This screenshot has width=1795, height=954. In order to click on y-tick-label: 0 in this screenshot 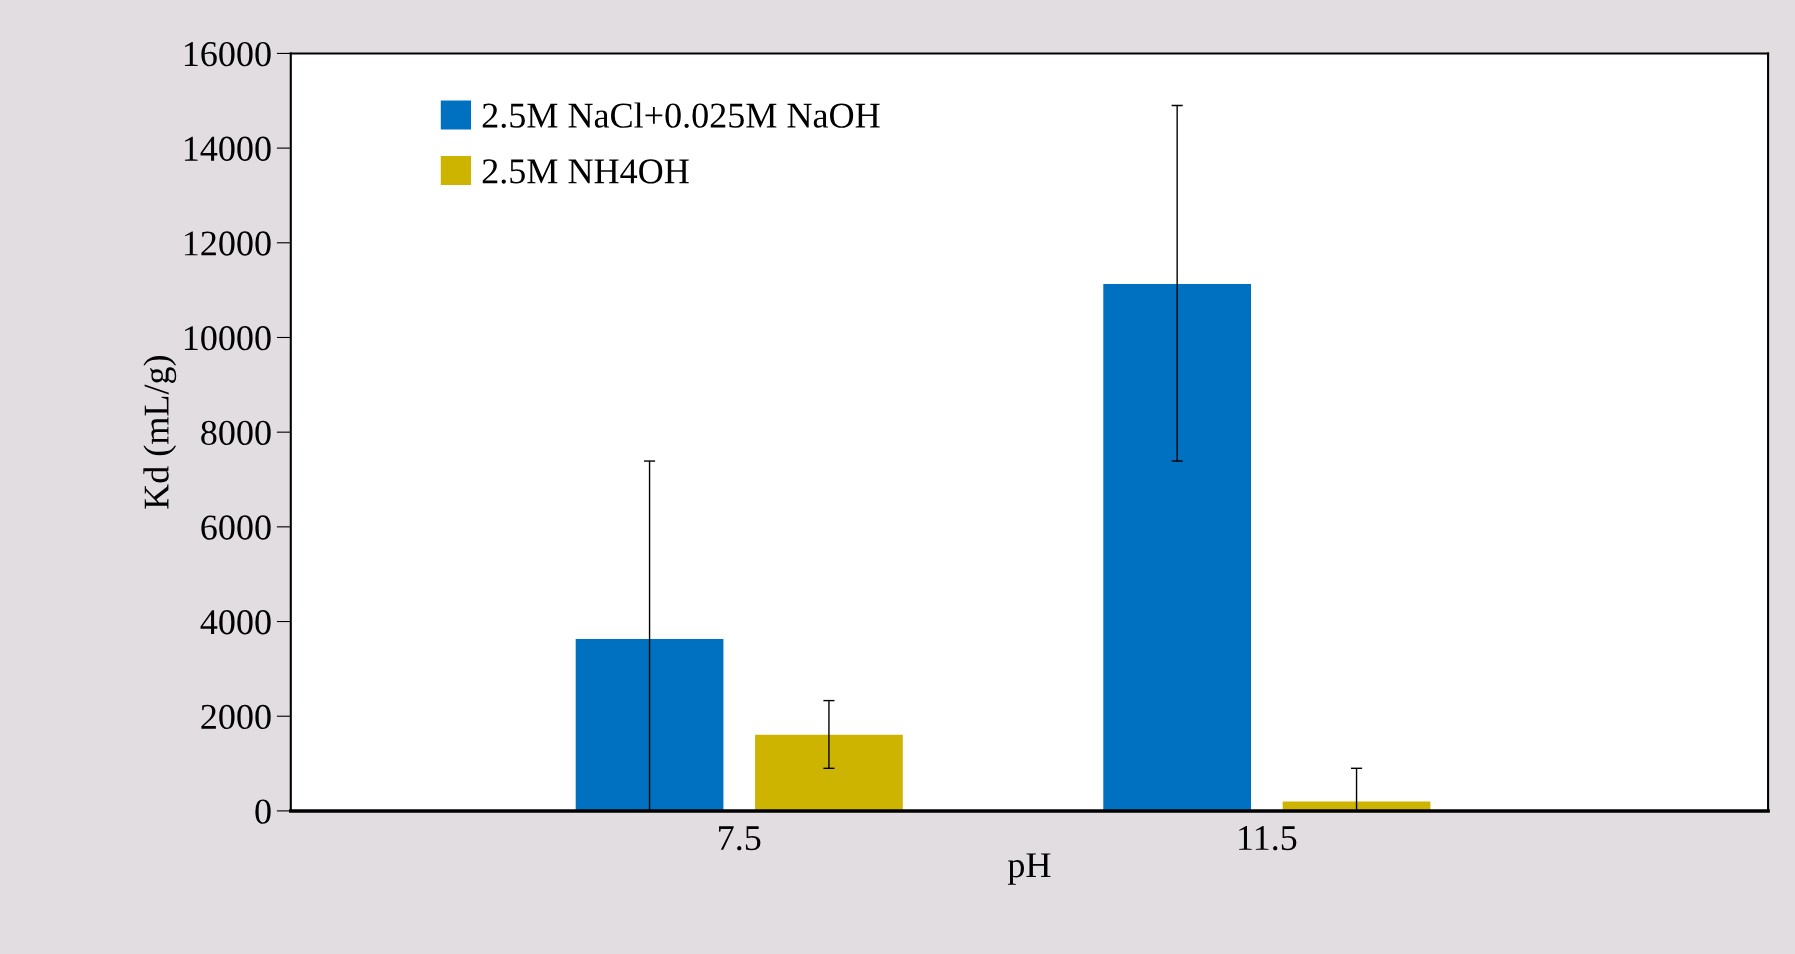, I will do `click(263, 811)`.